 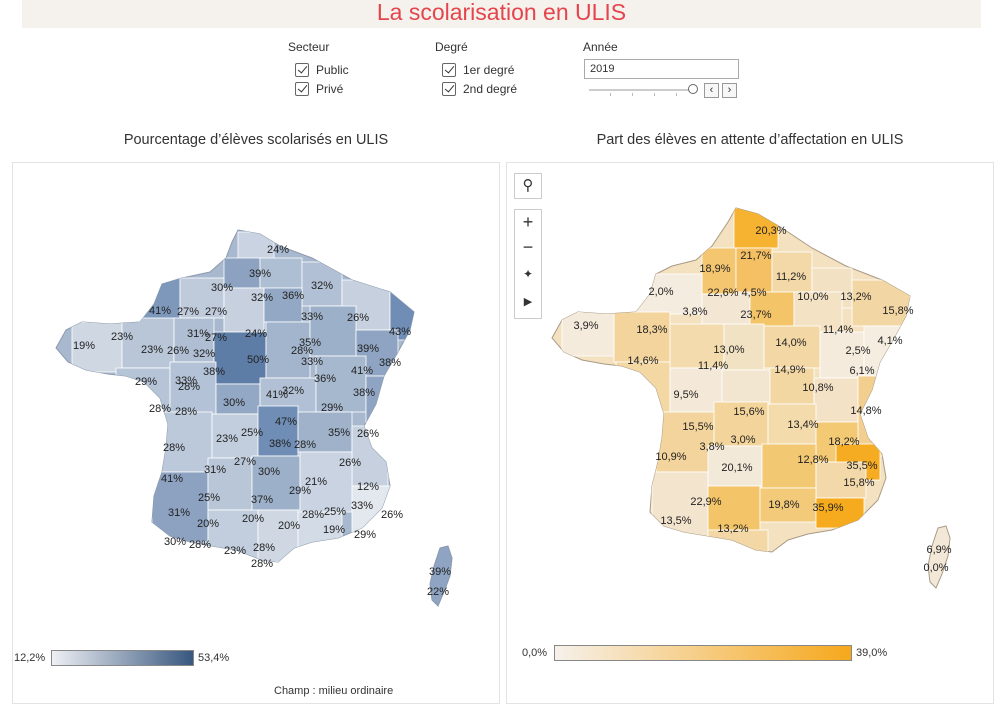 What do you see at coordinates (711, 90) in the screenshot?
I see `previous-year-button: ‹` at bounding box center [711, 90].